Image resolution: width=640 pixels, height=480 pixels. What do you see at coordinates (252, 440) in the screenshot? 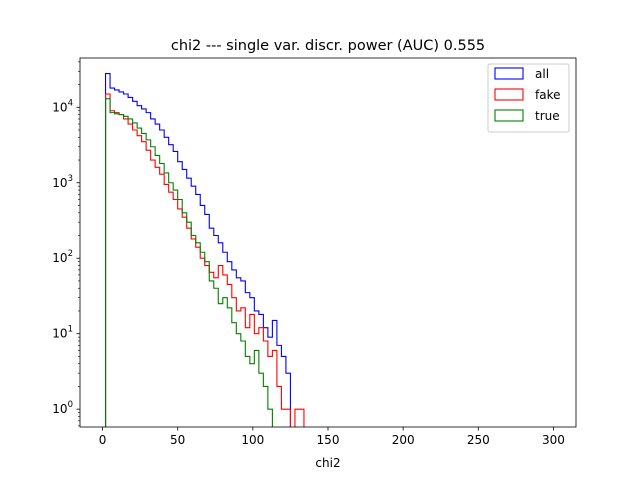
I see `x-tick-label: 100` at bounding box center [252, 440].